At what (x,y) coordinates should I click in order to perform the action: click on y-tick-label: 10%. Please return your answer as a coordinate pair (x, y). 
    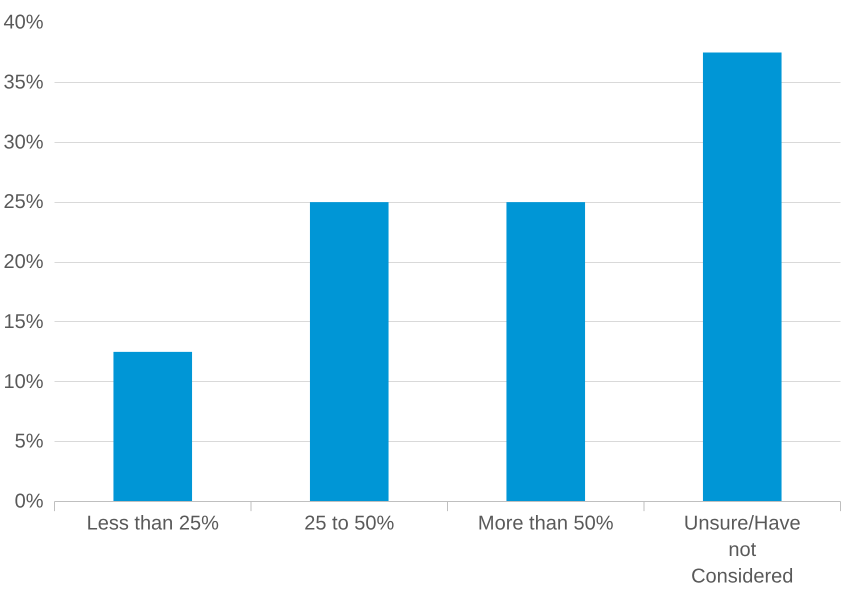
    Looking at the image, I should click on (23, 381).